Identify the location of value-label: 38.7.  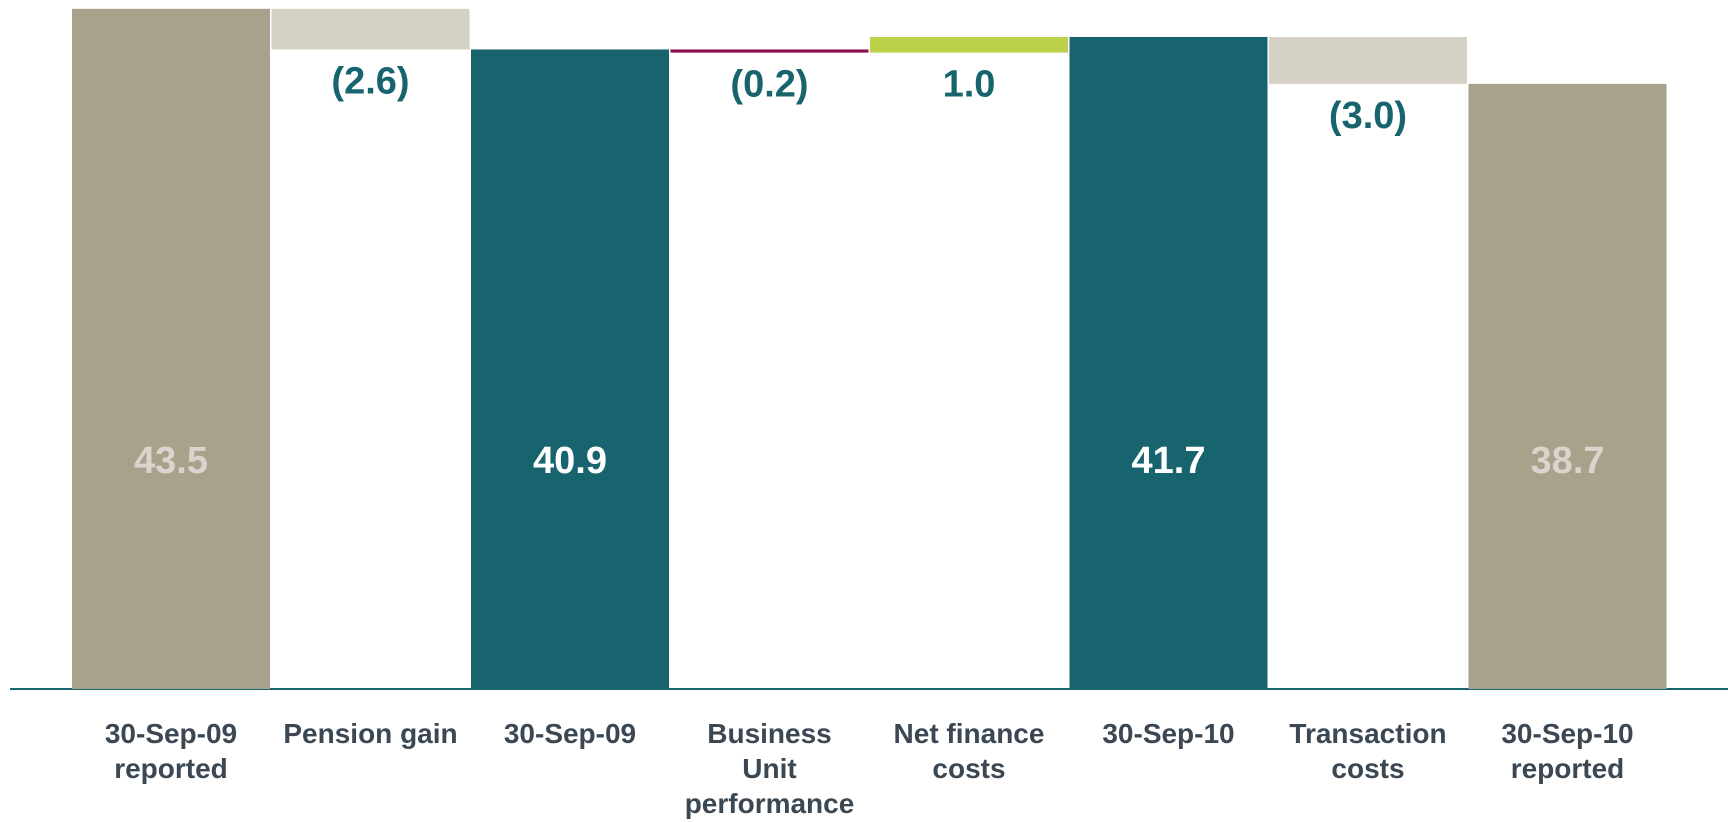
(1568, 461).